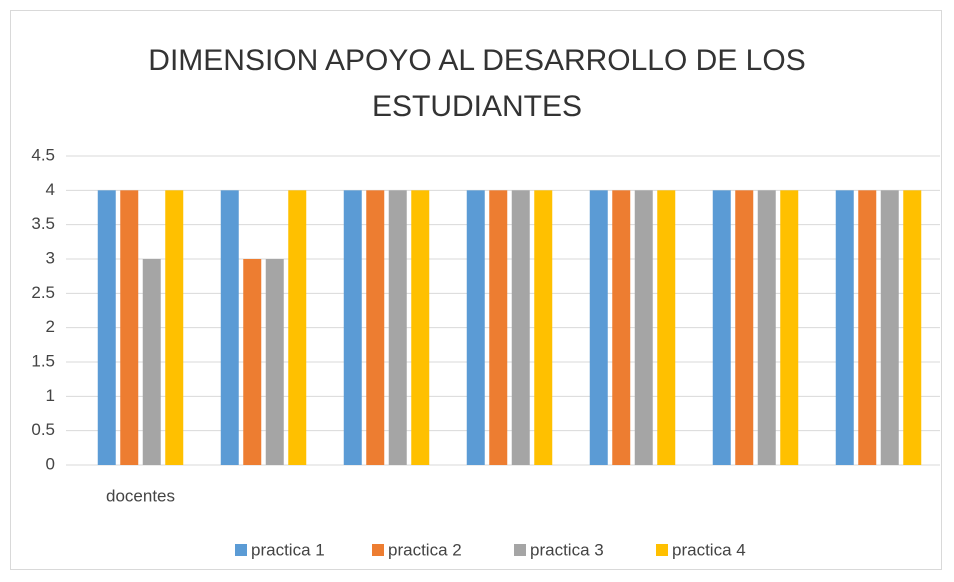 Image resolution: width=954 pixels, height=582 pixels. What do you see at coordinates (288, 549) in the screenshot?
I see `legend-label: practica 1` at bounding box center [288, 549].